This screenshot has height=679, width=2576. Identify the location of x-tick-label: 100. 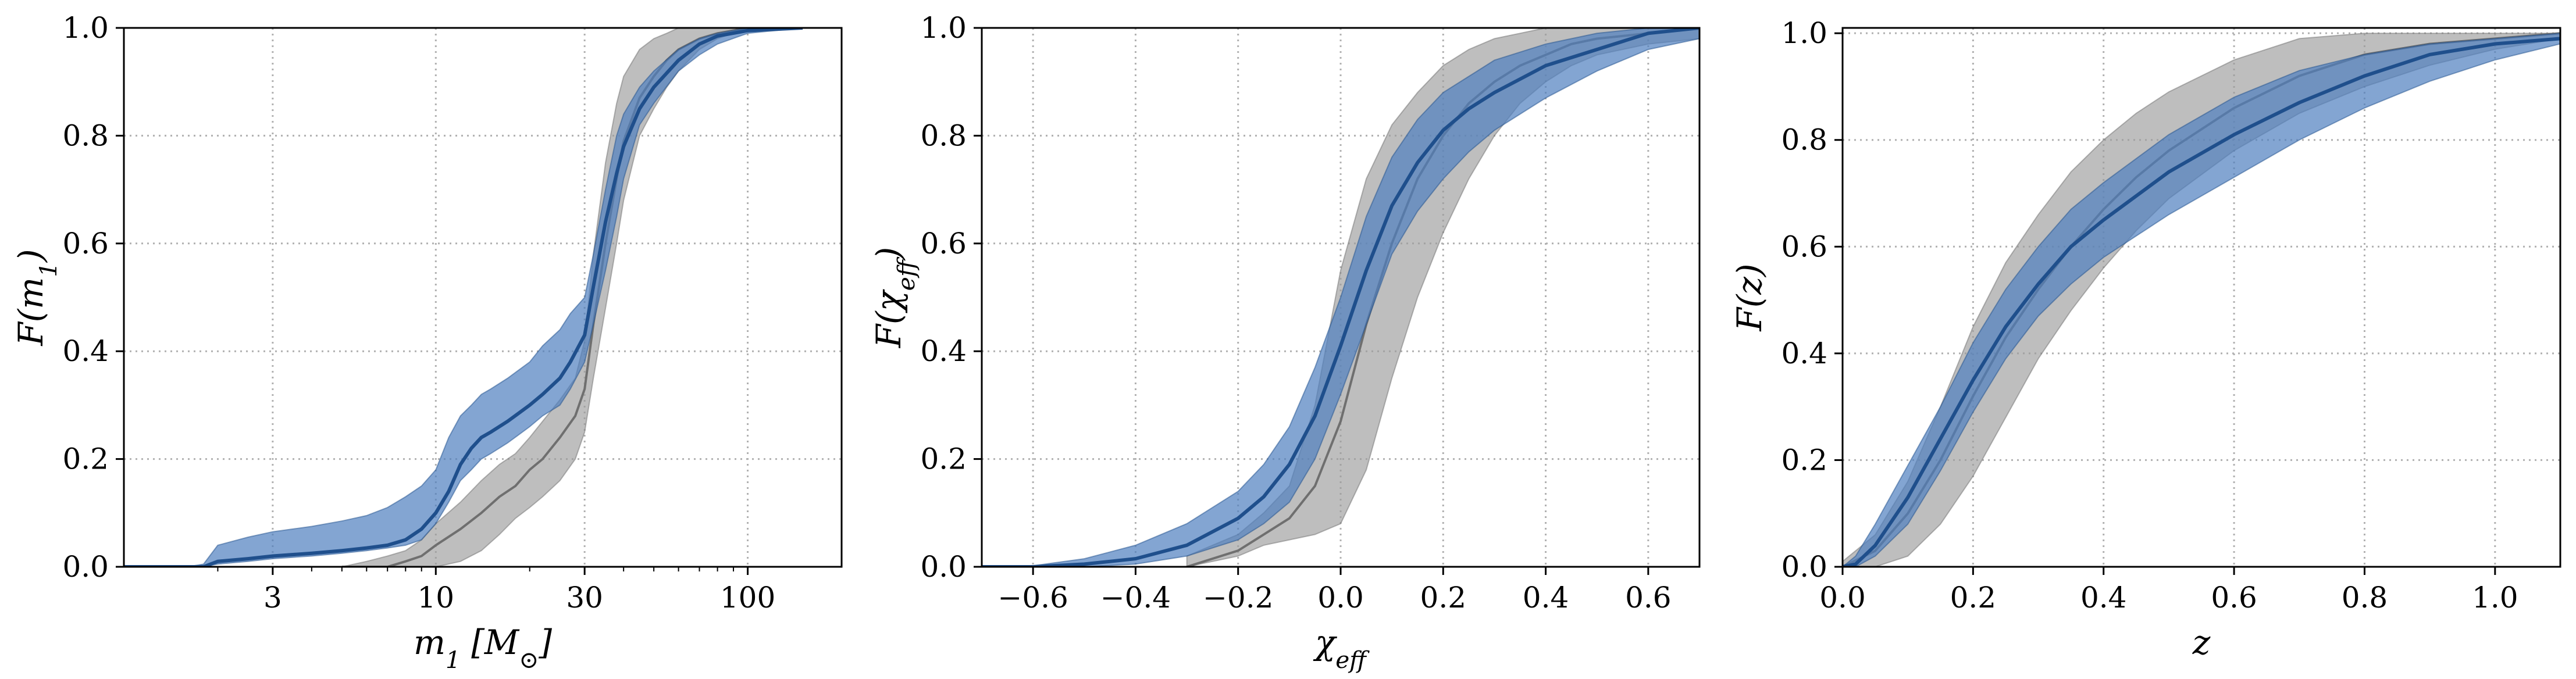
(747, 598).